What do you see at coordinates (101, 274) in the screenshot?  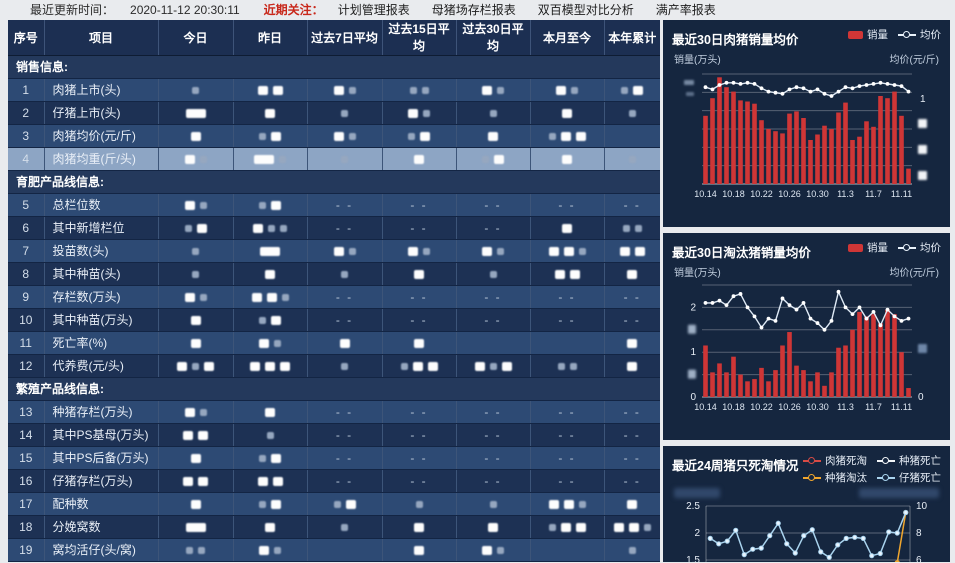 I see `metric-name: 其中种苗(头)` at bounding box center [101, 274].